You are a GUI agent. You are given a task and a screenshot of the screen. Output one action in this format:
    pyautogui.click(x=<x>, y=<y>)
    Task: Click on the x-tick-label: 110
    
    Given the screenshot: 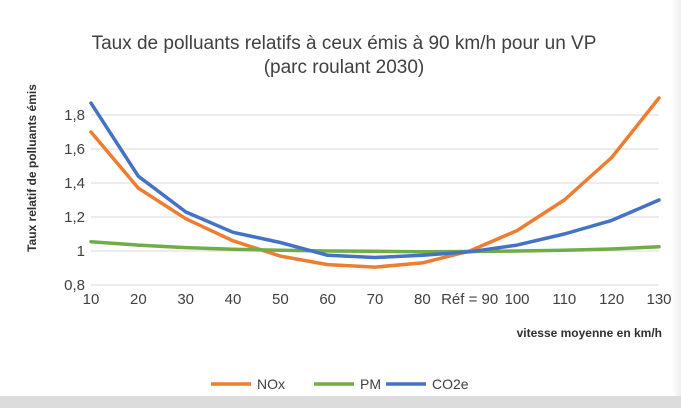 What is the action you would take?
    pyautogui.click(x=564, y=299)
    